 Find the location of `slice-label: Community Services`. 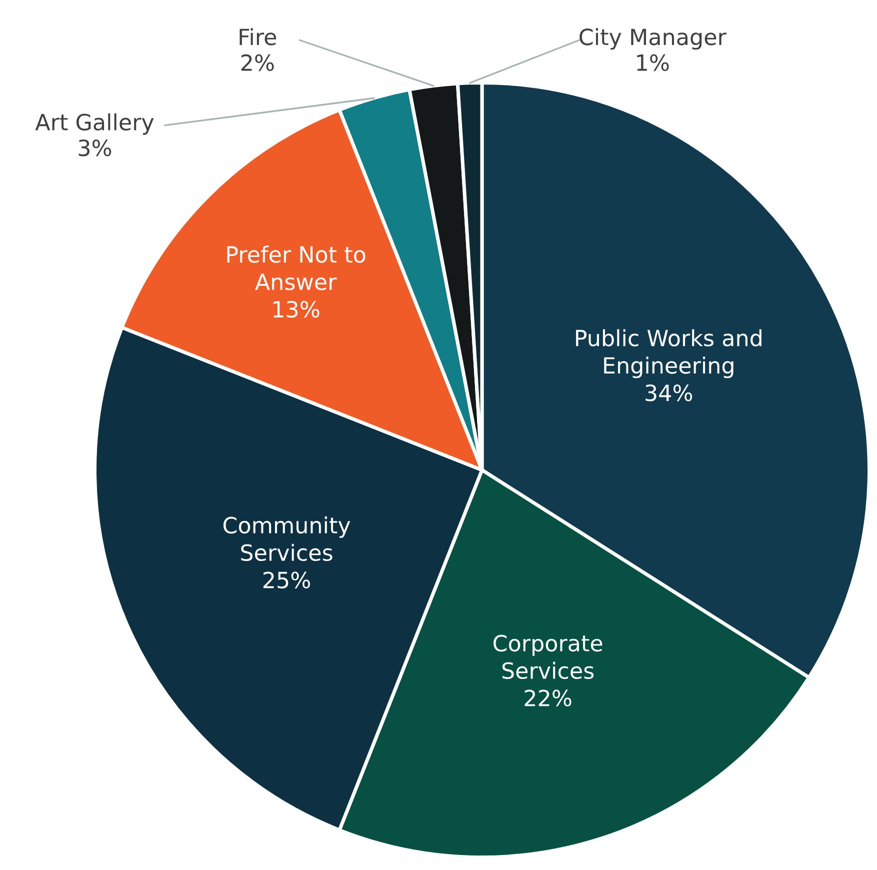

slice-label: Community Services is located at coordinates (286, 539).